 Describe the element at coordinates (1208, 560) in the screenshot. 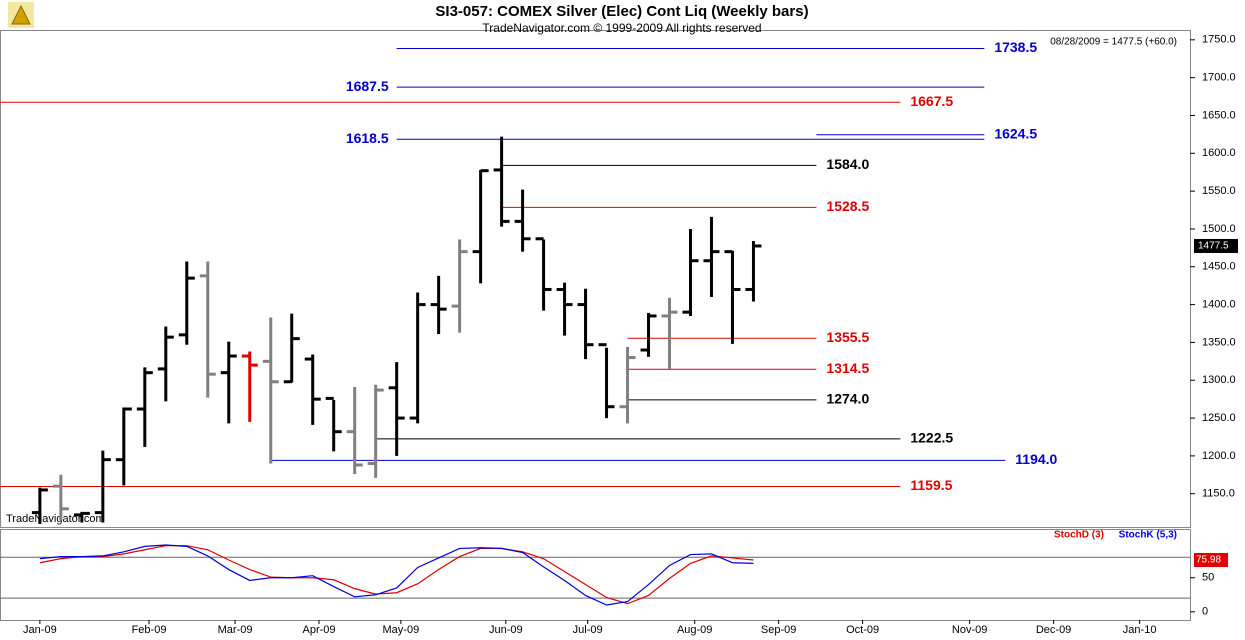

I see `stoch-value-label: 75.98` at that location.